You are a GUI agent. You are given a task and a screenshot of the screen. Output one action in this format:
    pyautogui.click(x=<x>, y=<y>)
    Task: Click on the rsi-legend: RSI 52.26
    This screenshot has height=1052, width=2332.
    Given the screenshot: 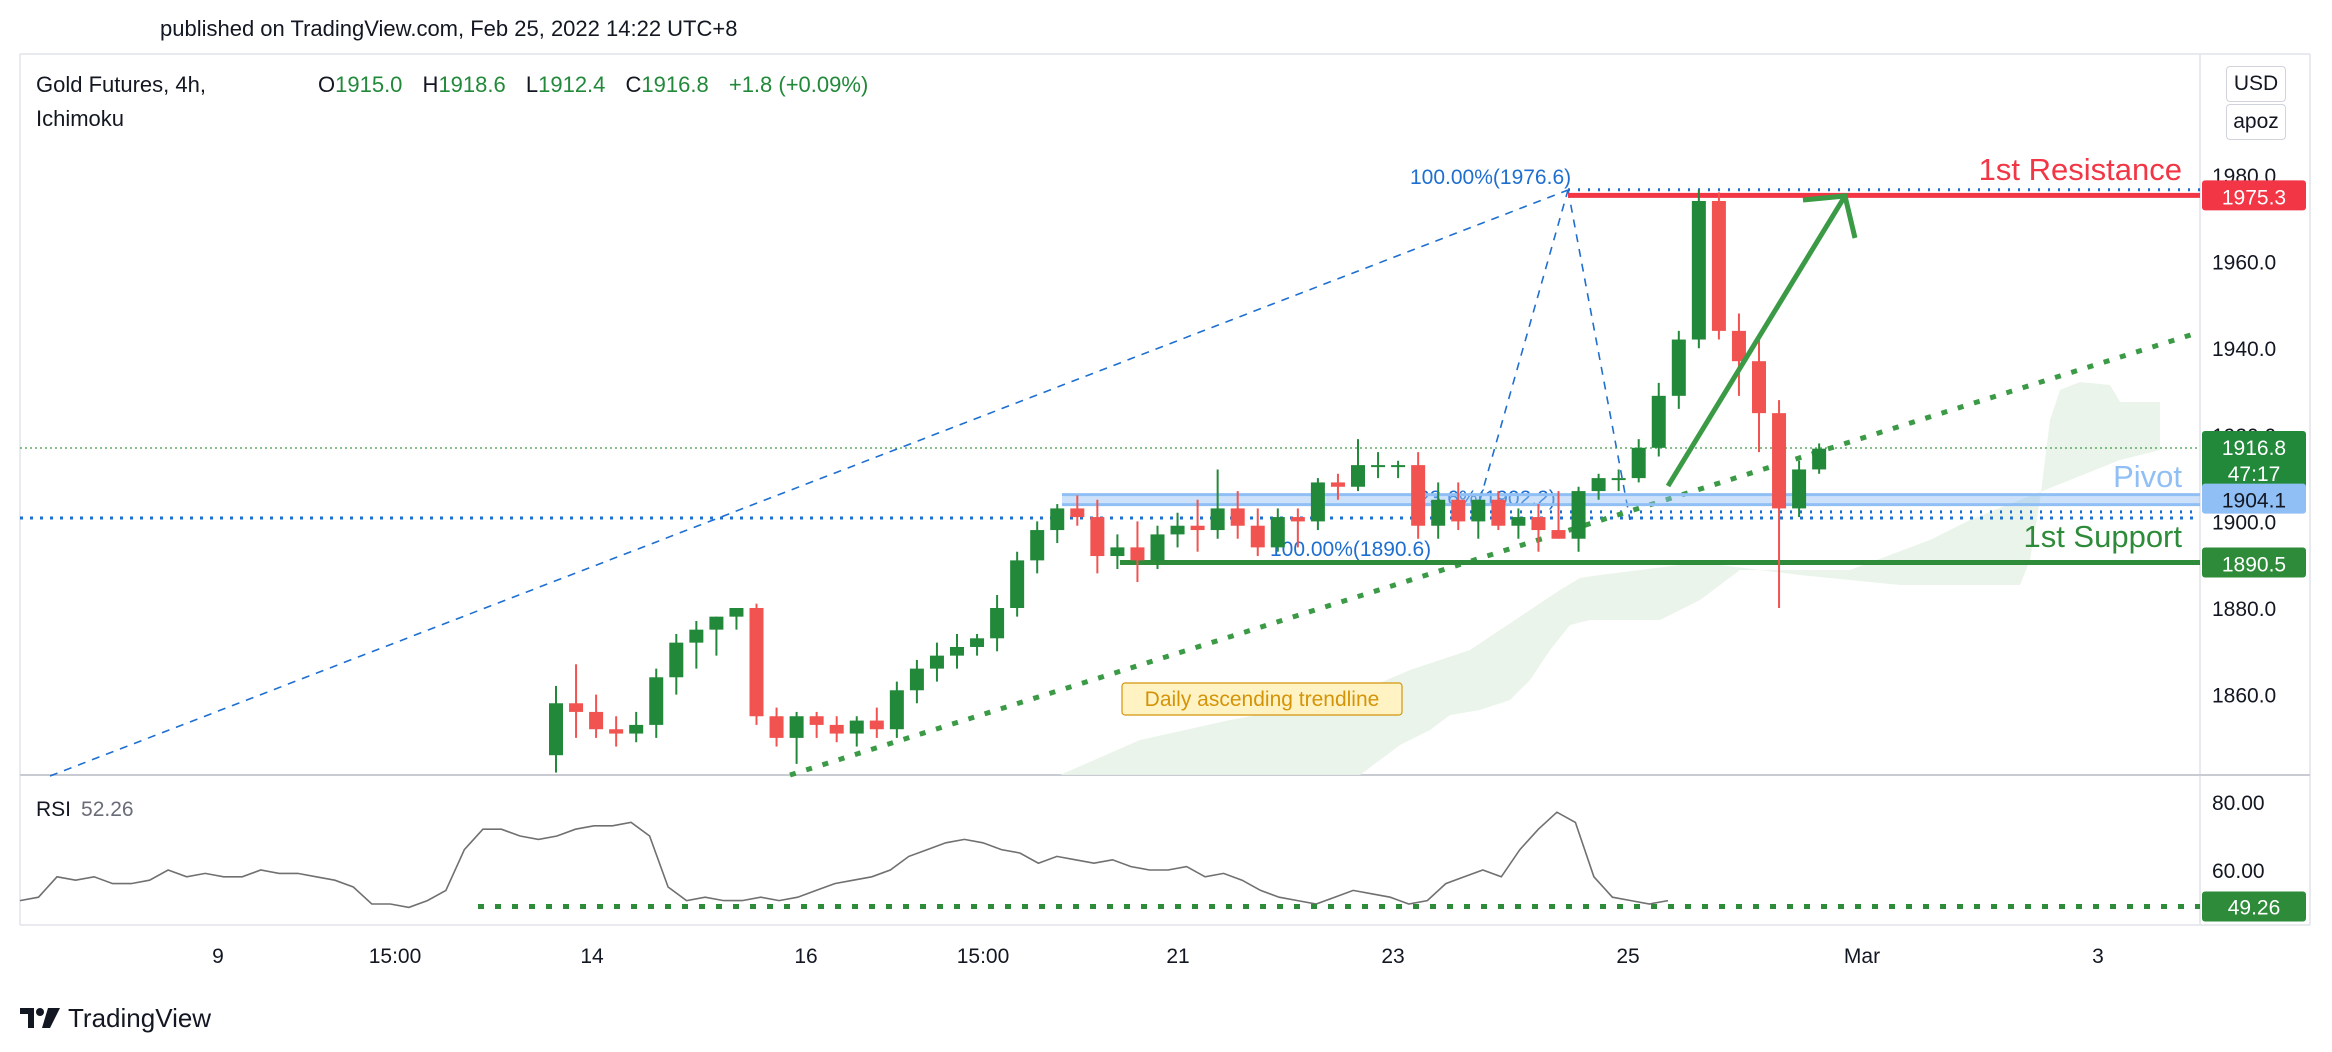 What is the action you would take?
    pyautogui.click(x=85, y=810)
    